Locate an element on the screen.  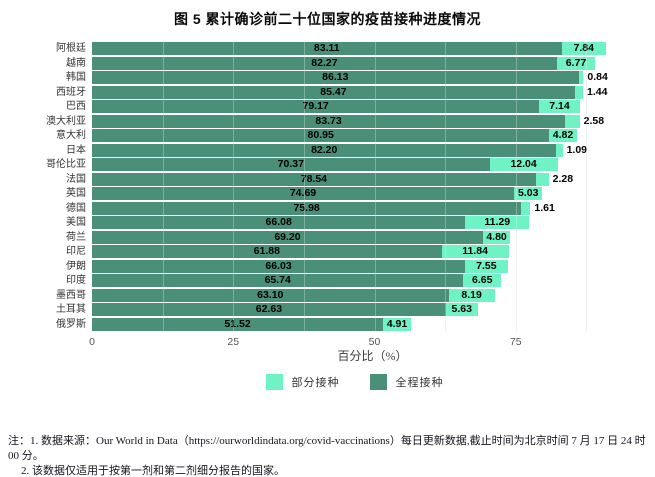
bar-value-full: 51.52 is located at coordinates (237, 323).